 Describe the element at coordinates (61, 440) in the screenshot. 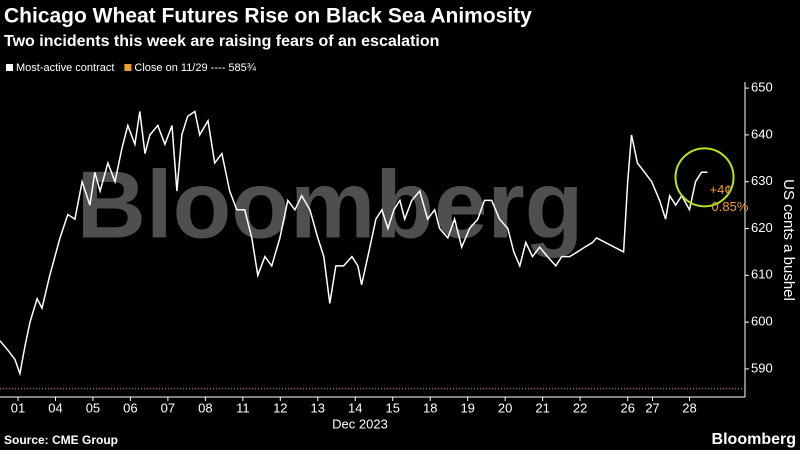

I see `source: Source: CME Group` at that location.